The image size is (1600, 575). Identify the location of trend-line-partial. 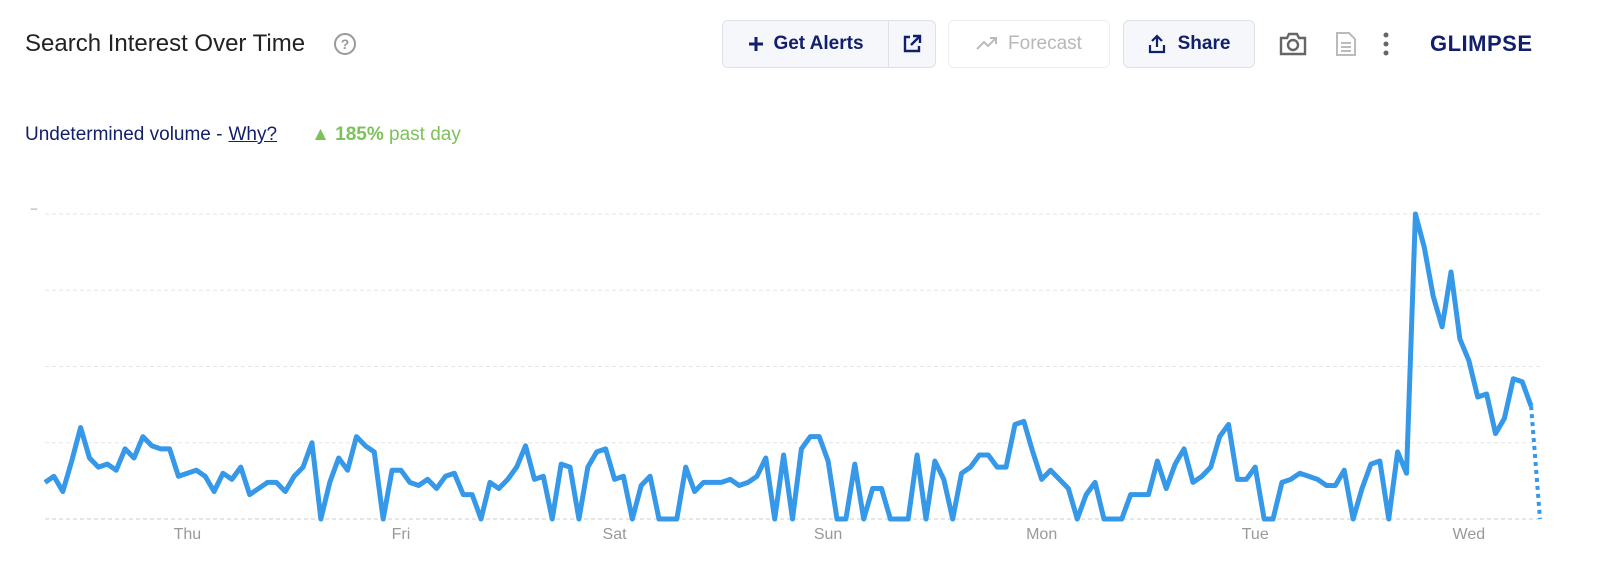
(1535, 462).